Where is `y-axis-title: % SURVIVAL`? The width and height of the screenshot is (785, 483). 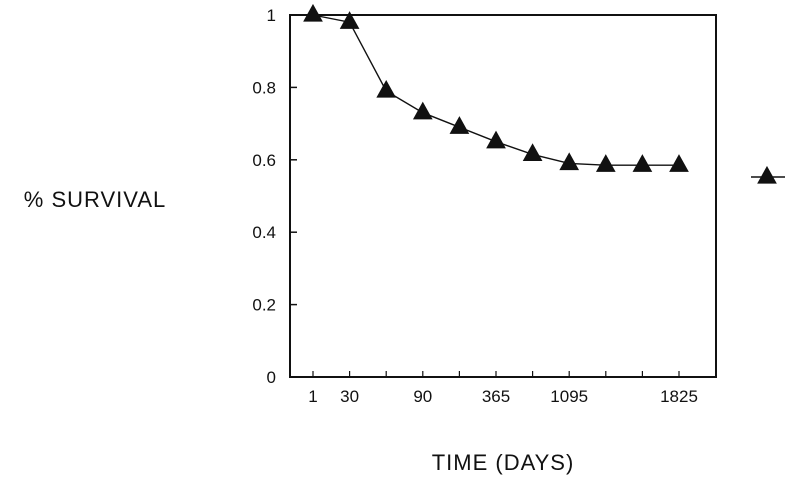 y-axis-title: % SURVIVAL is located at coordinates (95, 199).